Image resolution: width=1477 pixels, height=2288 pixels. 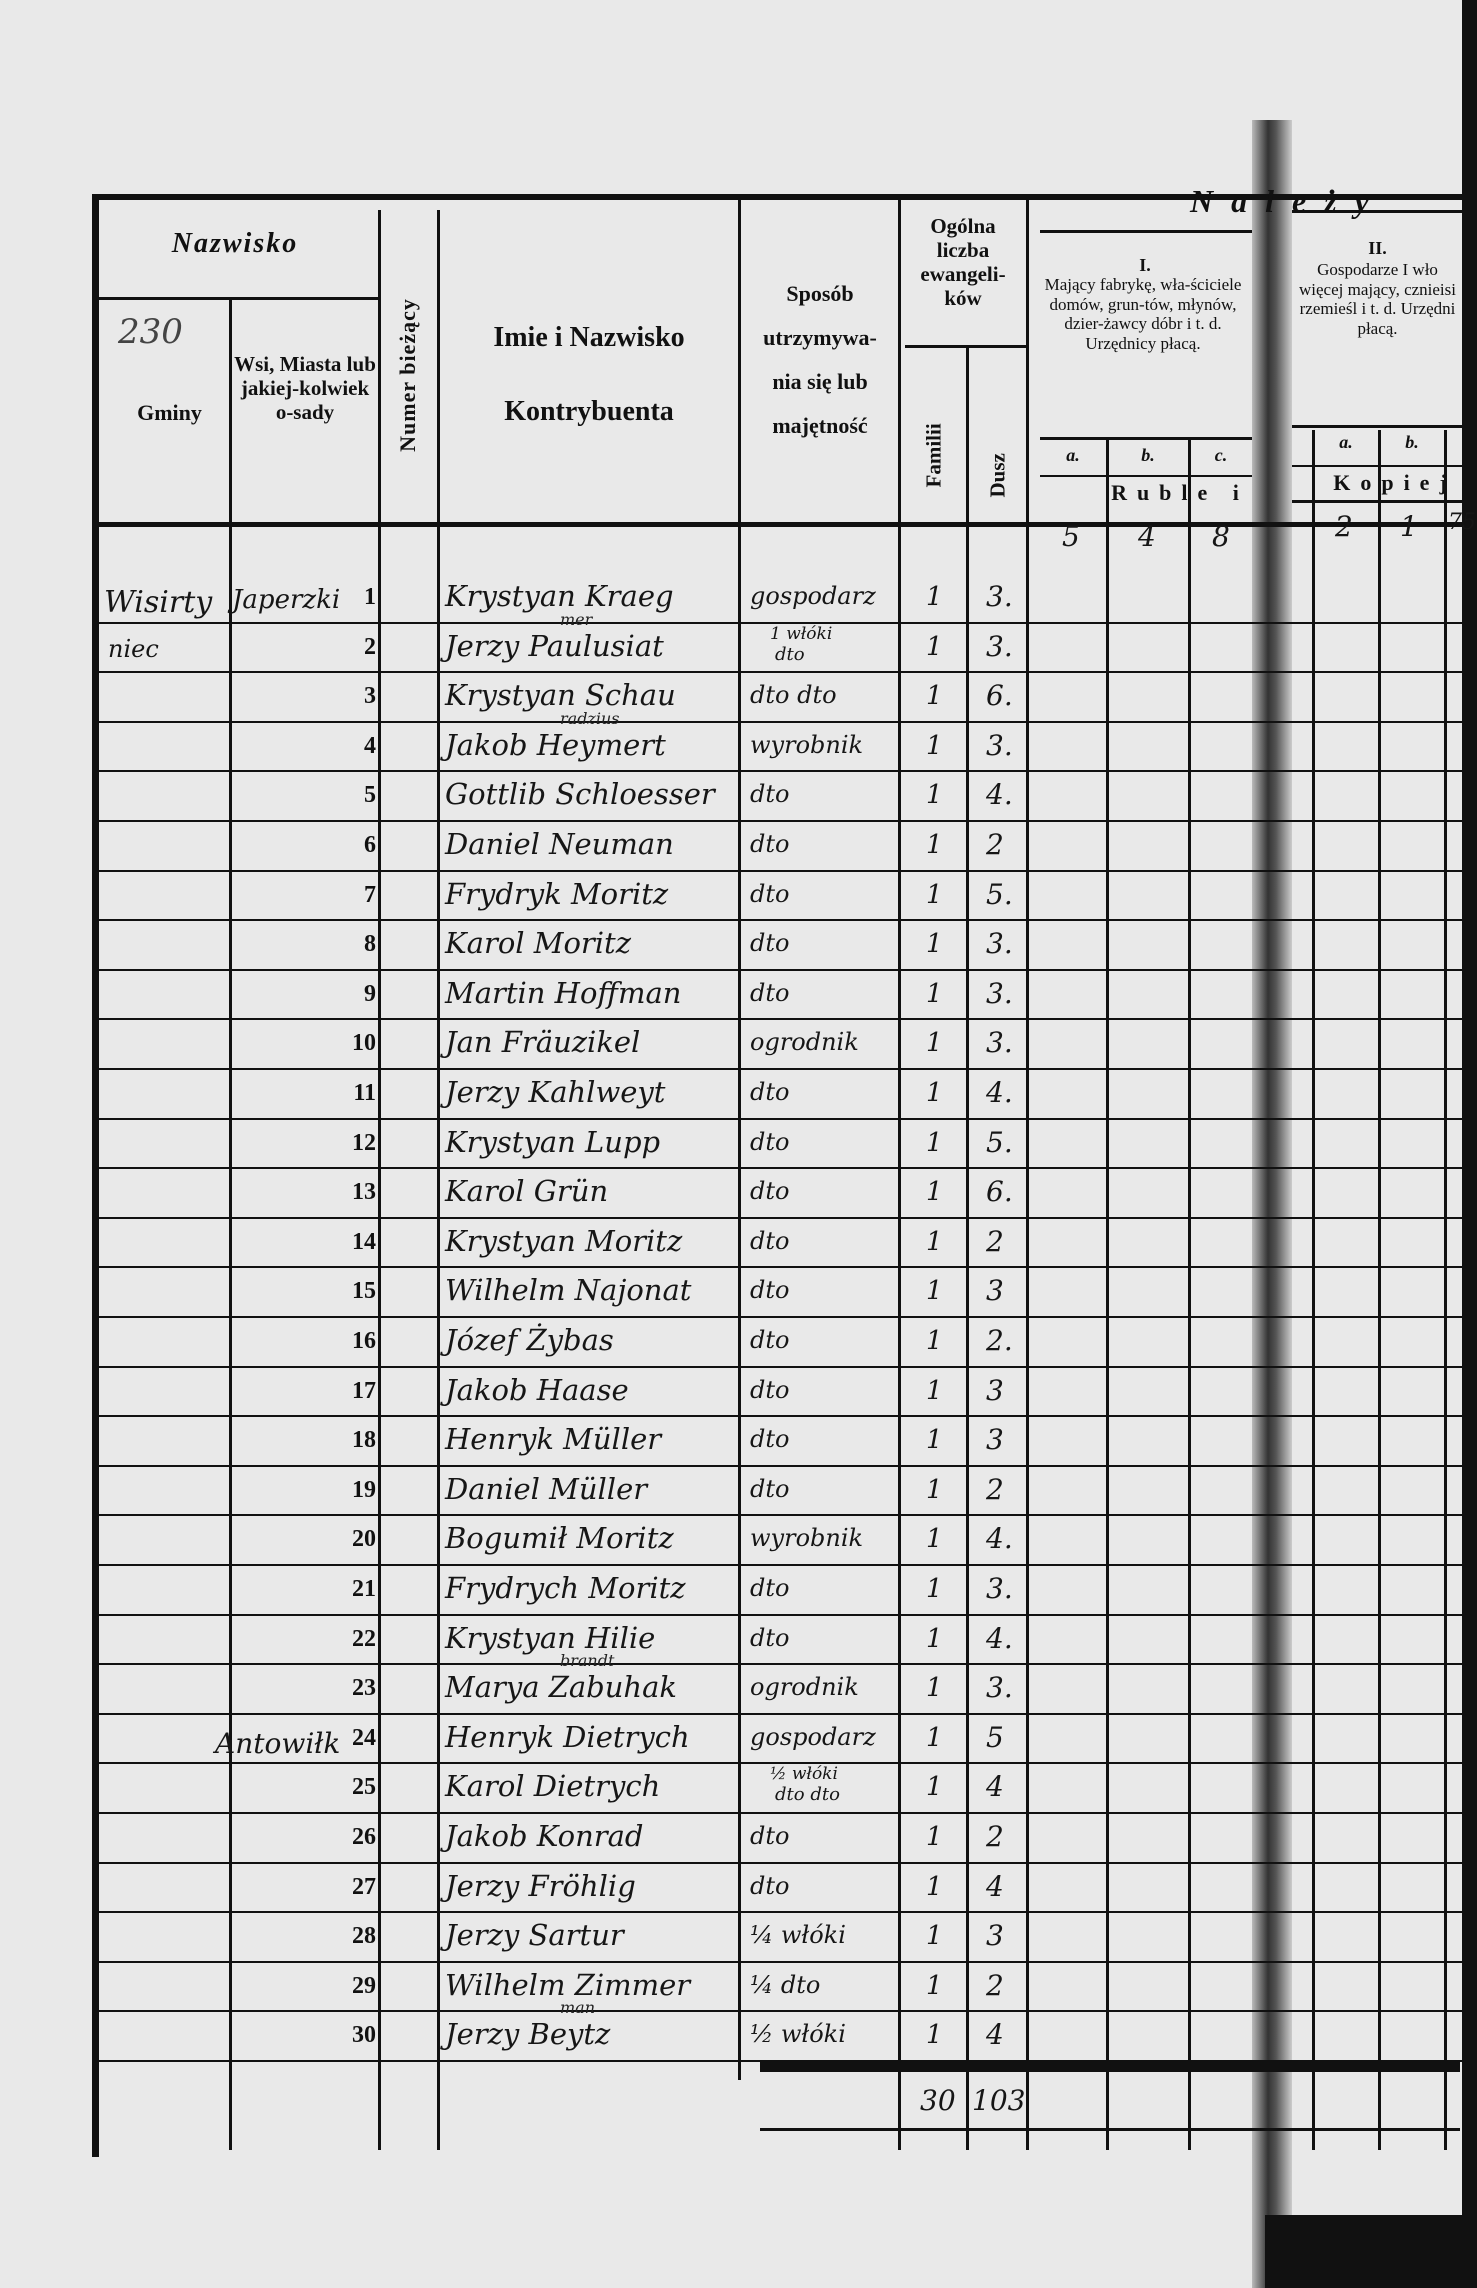 I want to click on cat1-sub-c: c., so click(x=1221, y=455).